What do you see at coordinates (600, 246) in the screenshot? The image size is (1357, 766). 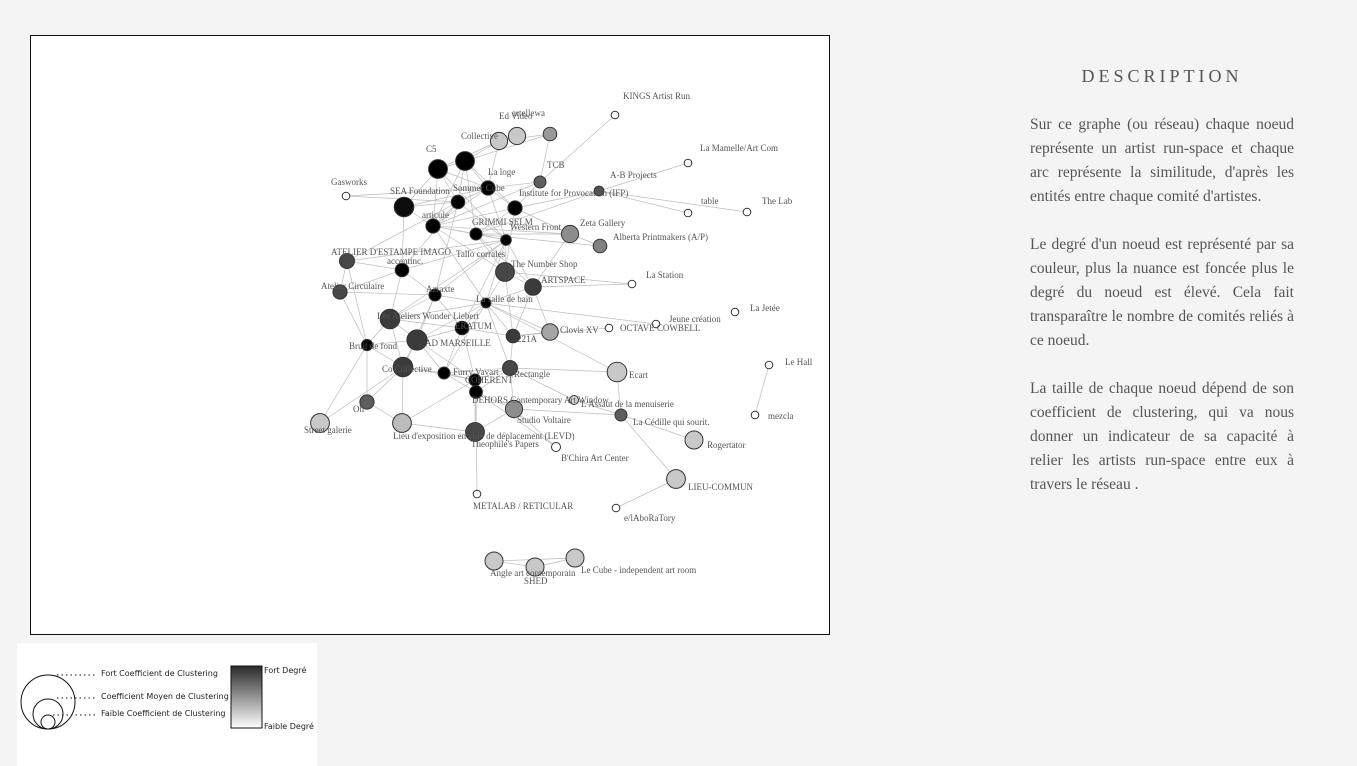 I see `node-alberta` at bounding box center [600, 246].